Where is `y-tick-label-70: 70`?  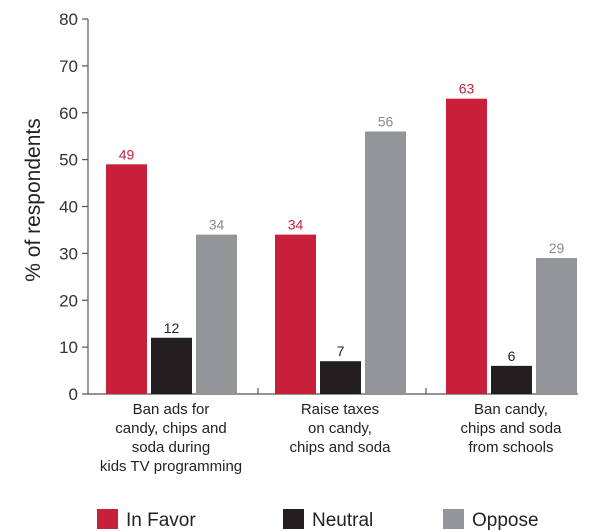 y-tick-label-70: 70 is located at coordinates (68, 66).